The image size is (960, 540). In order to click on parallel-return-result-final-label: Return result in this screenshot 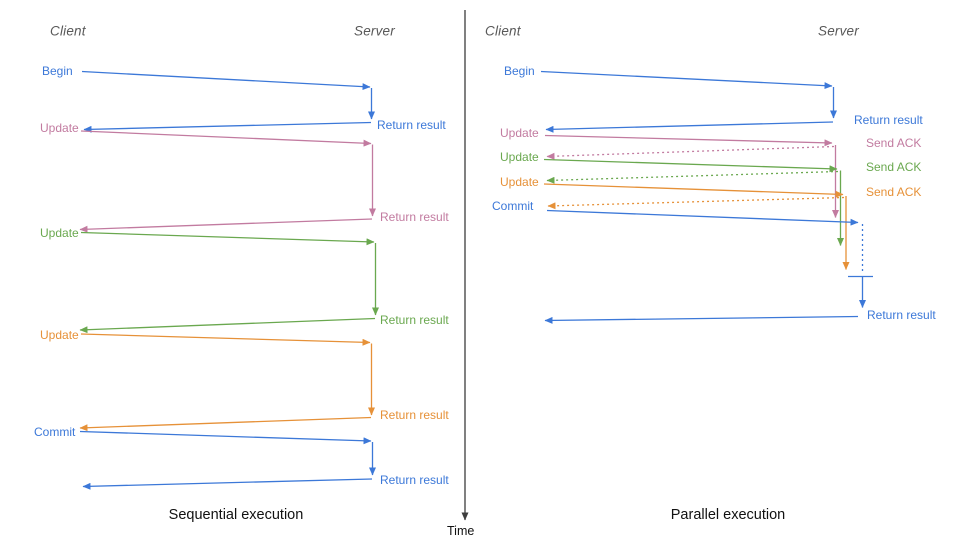, I will do `click(901, 315)`.